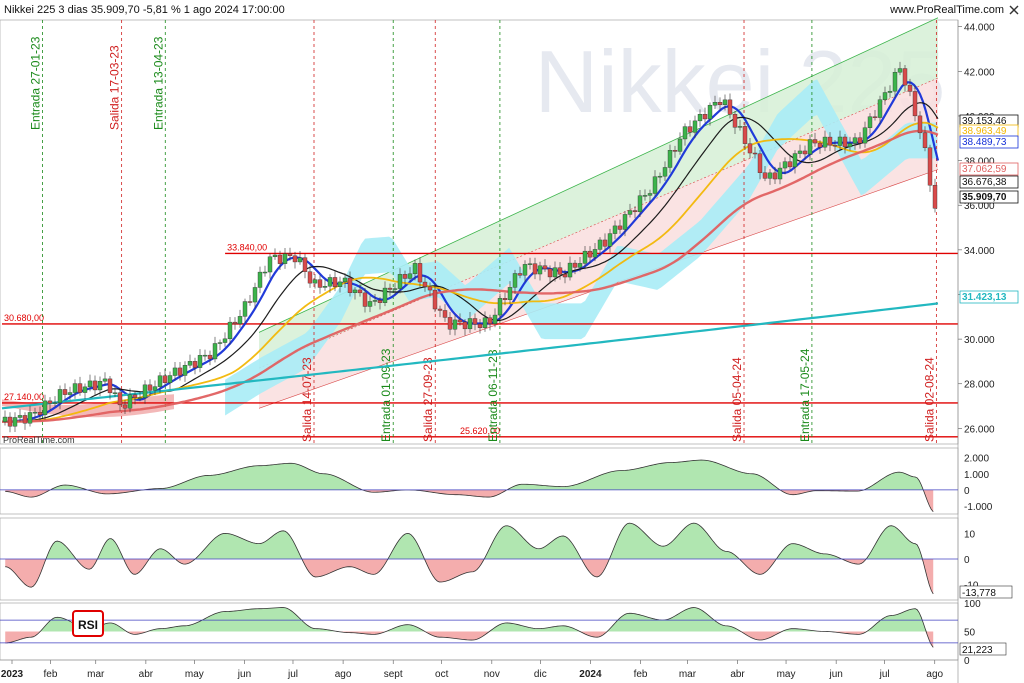 Image resolution: width=1024 pixels, height=683 pixels. Describe the element at coordinates (786, 674) in the screenshot. I see `x-tick-label: may` at that location.